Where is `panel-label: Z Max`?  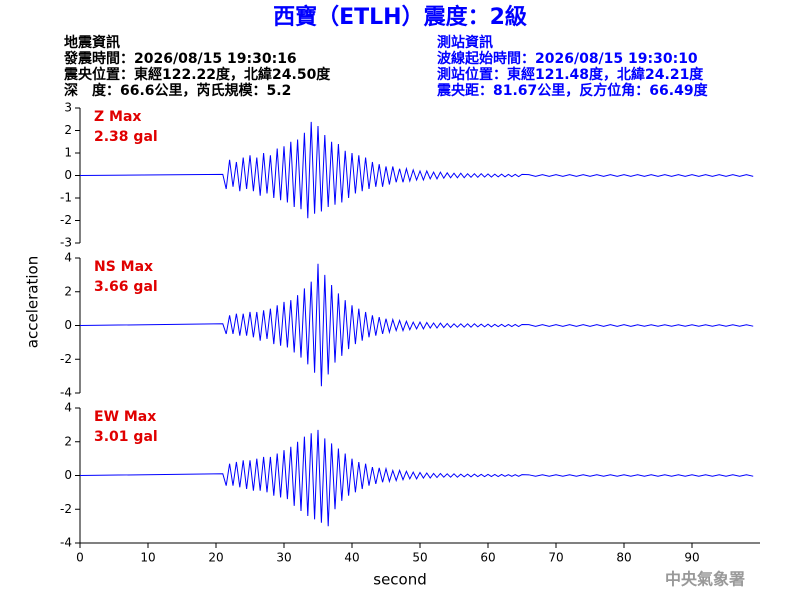
panel-label: Z Max is located at coordinates (117, 117).